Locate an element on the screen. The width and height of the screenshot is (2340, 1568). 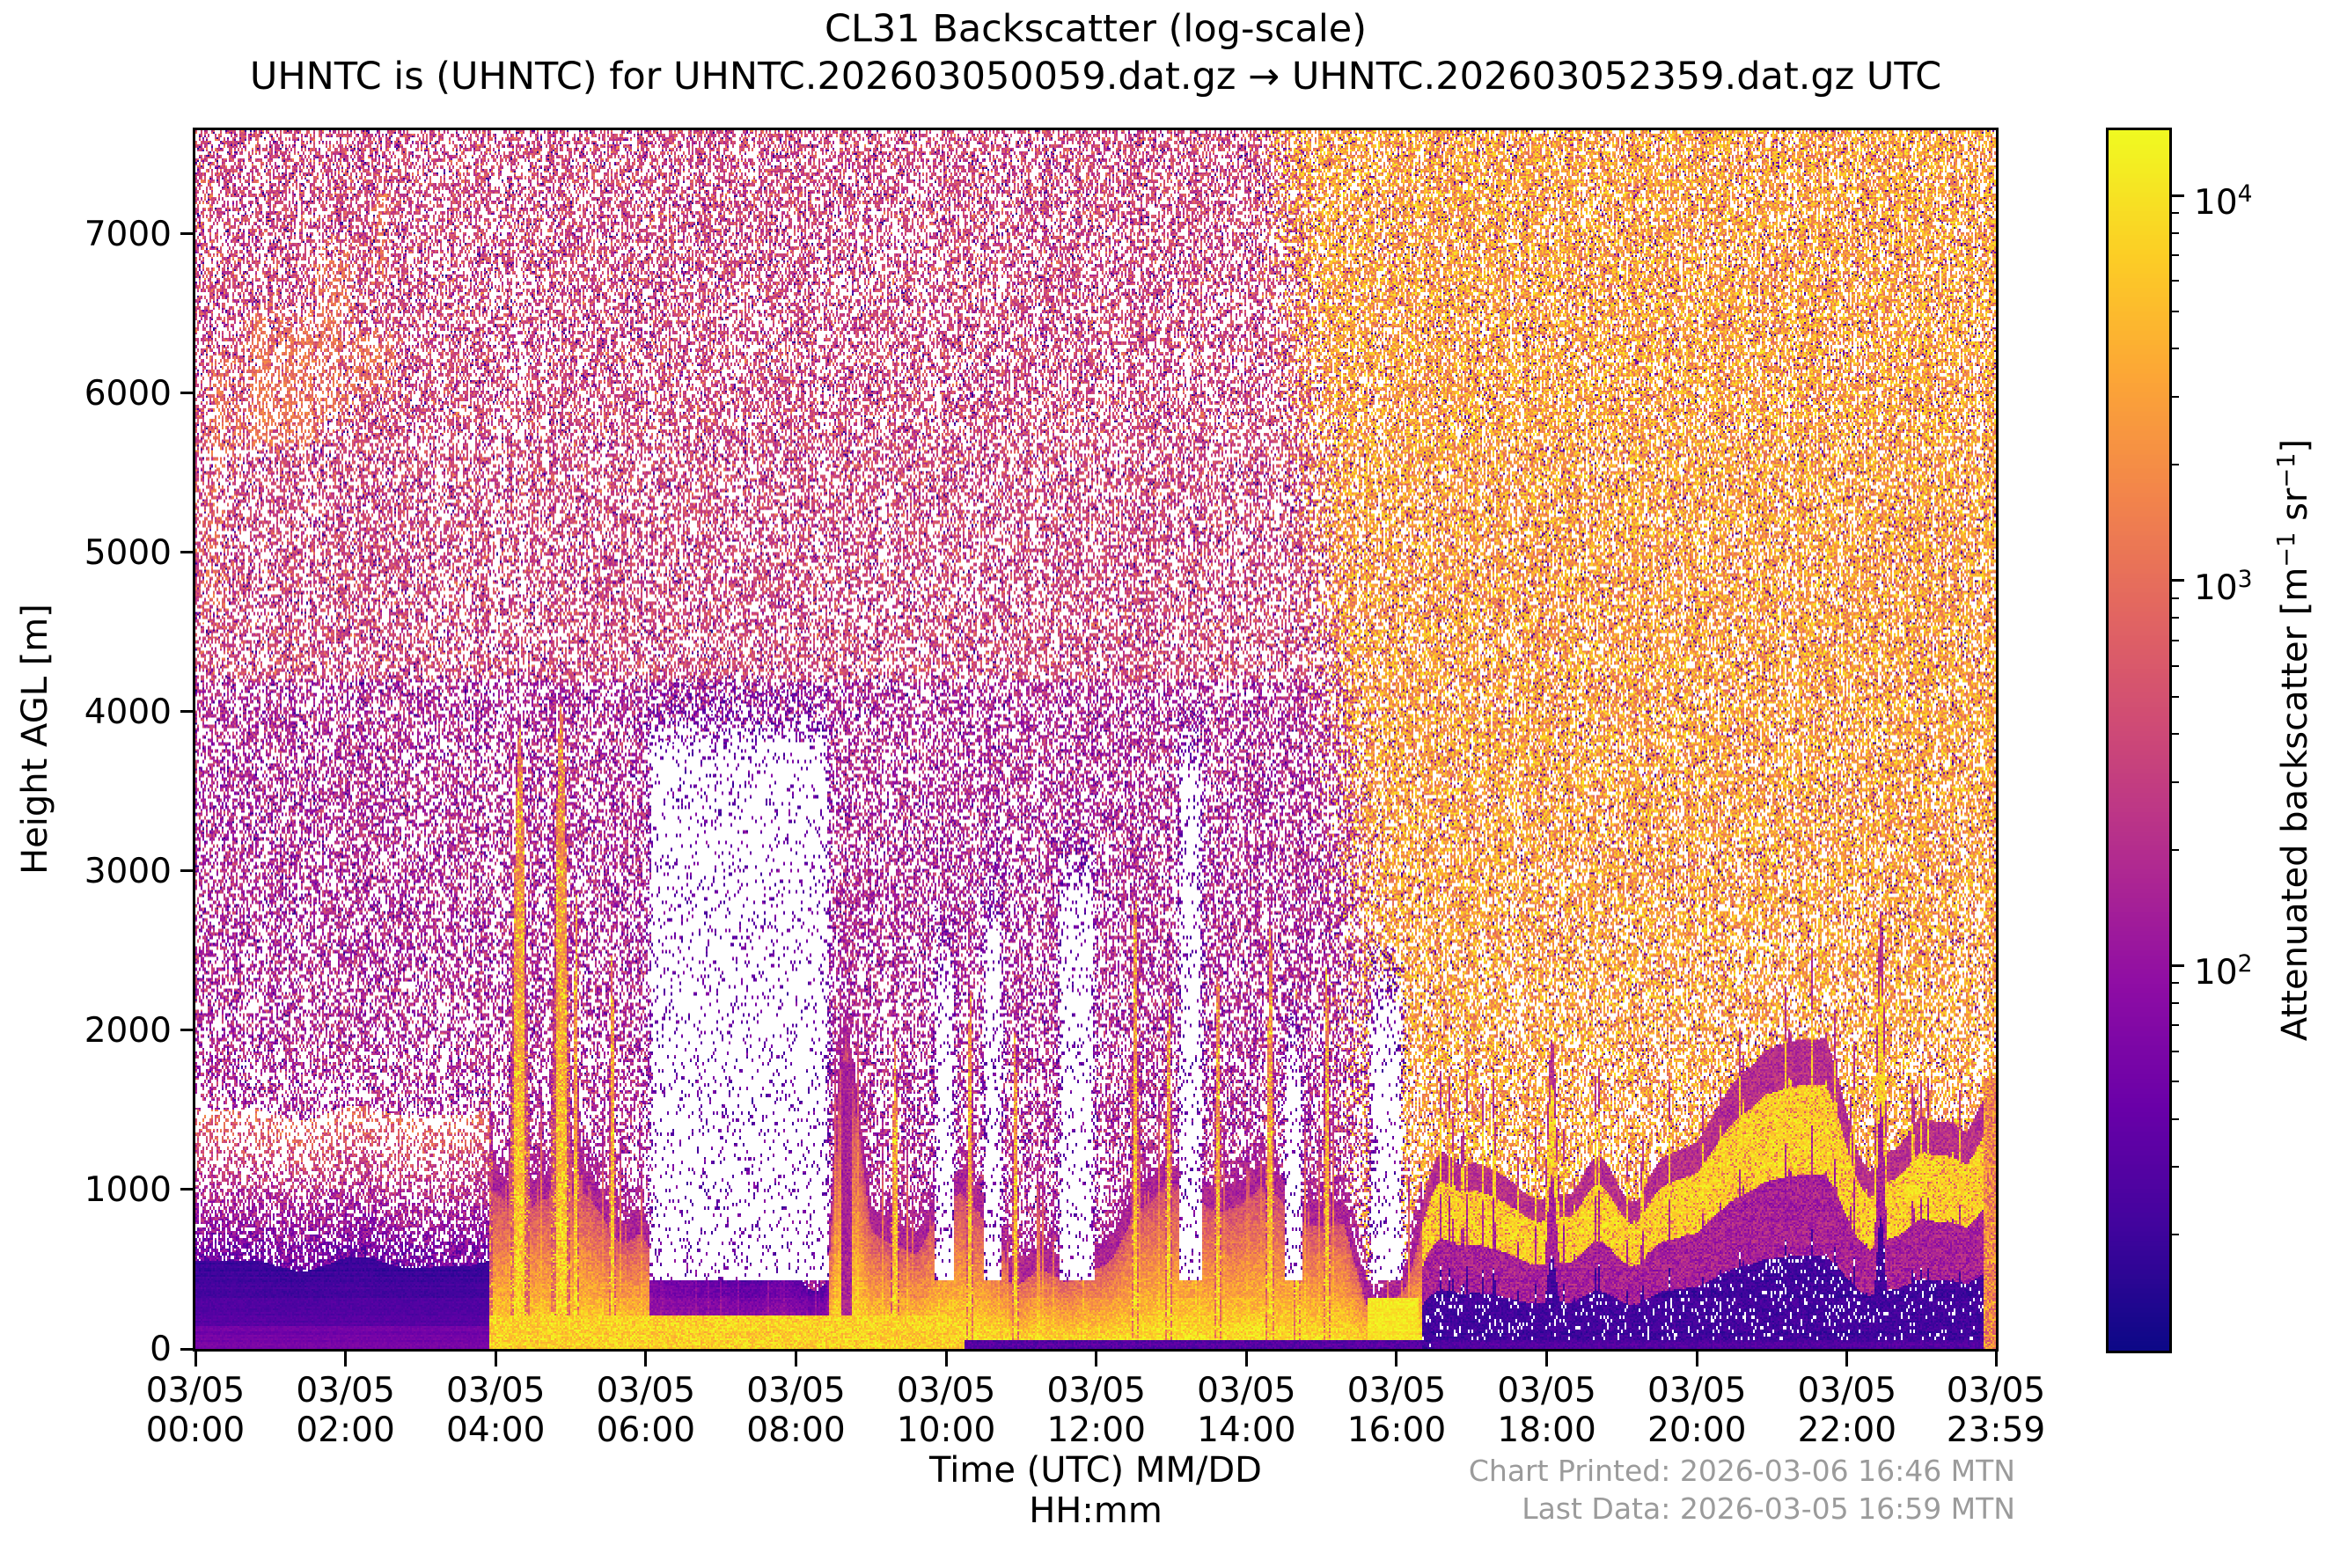
x-tick-label: 03/05 04:00 is located at coordinates (495, 1411).